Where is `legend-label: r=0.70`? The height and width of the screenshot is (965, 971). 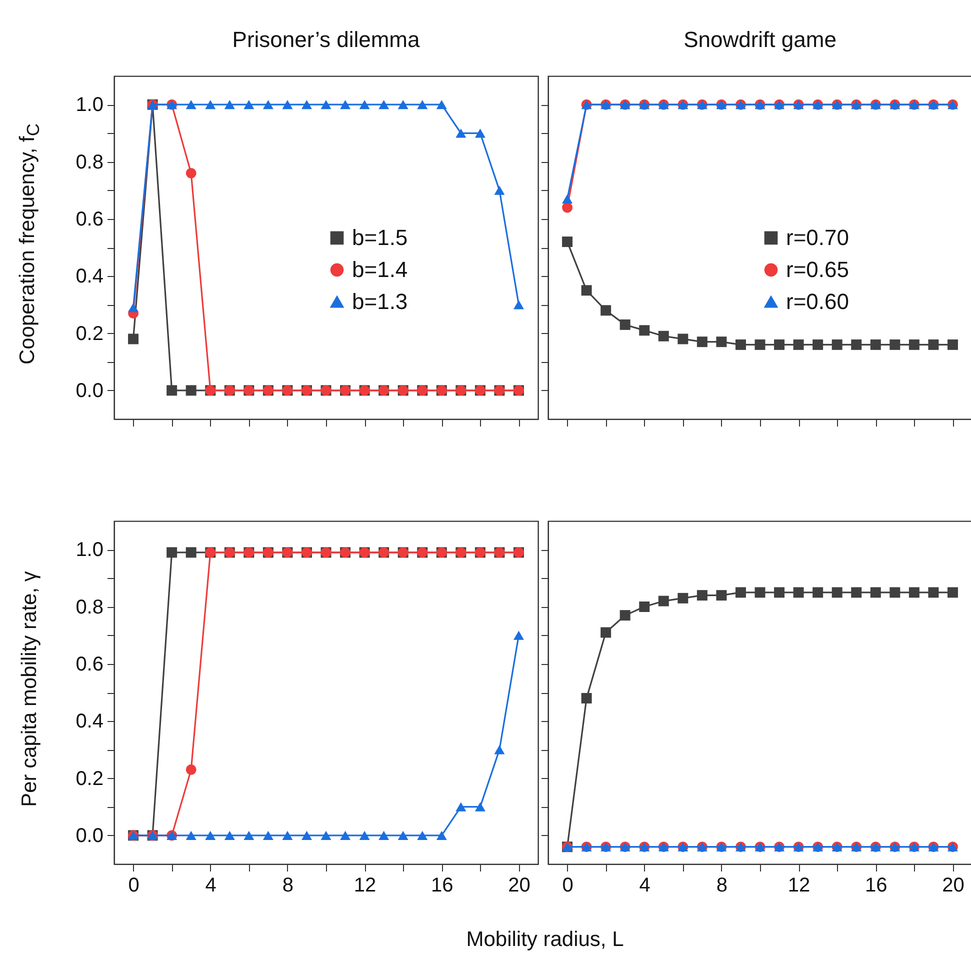 legend-label: r=0.70 is located at coordinates (817, 237).